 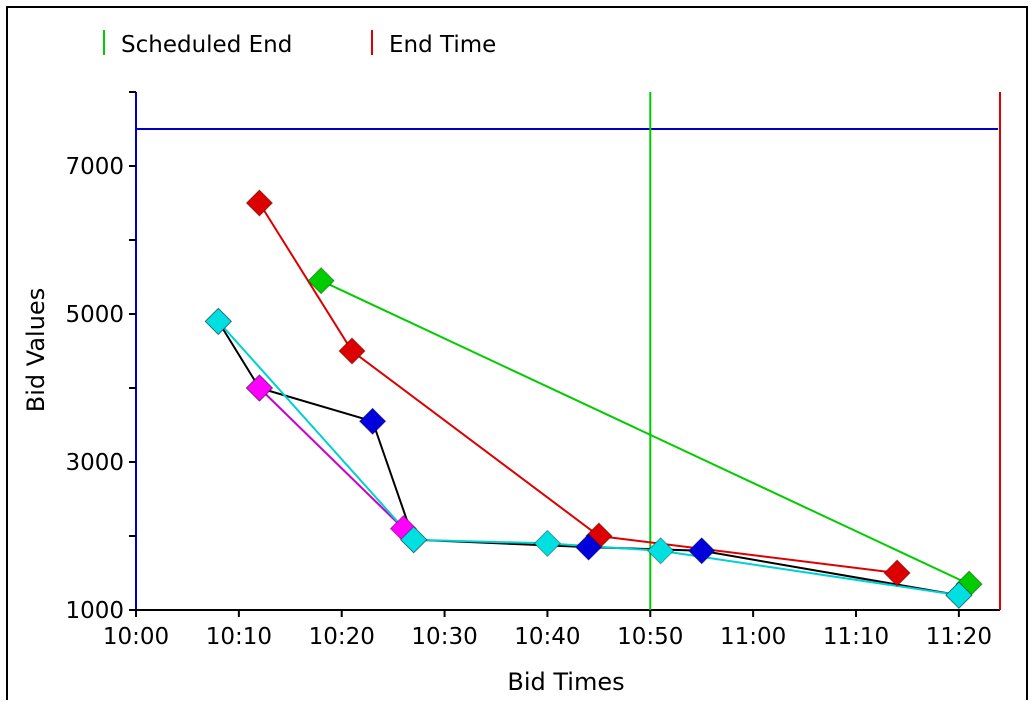 What do you see at coordinates (94, 167) in the screenshot?
I see `y-tick-label-7000: 7000` at bounding box center [94, 167].